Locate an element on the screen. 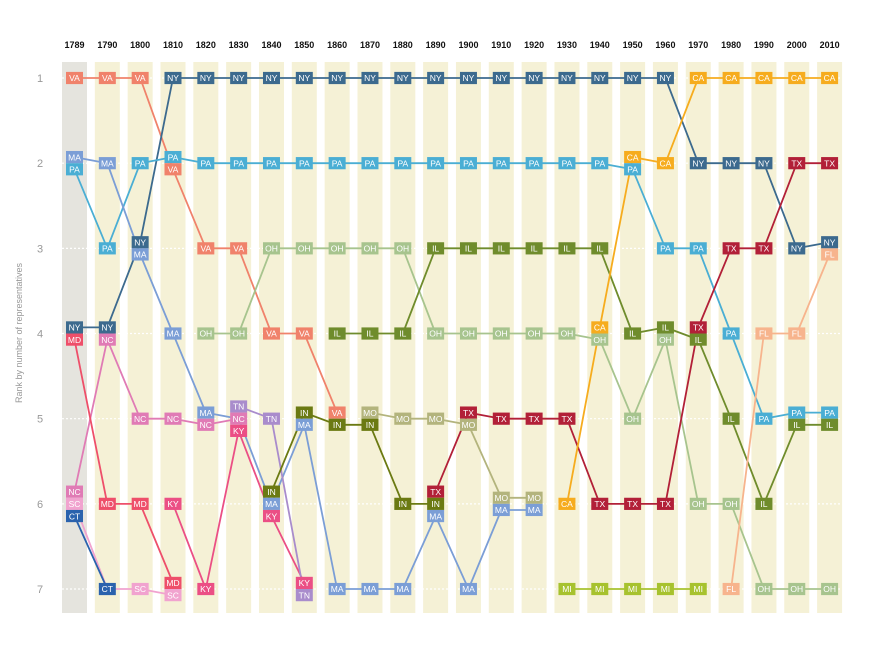  state-tag-ny-1990: NY is located at coordinates (764, 163).